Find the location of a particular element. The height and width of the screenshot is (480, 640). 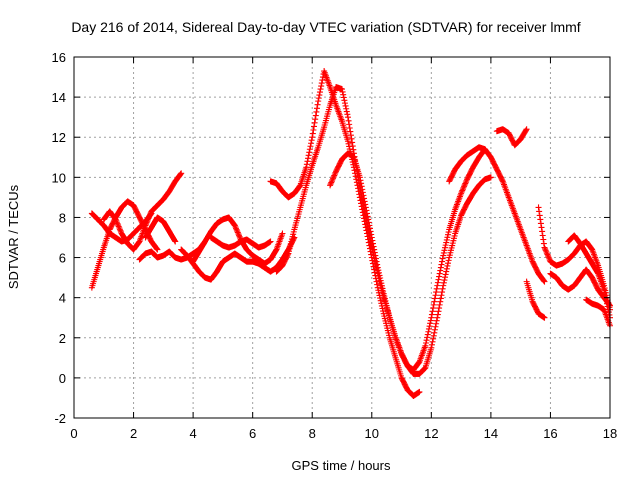

x-tick-label: 6 is located at coordinates (252, 433).